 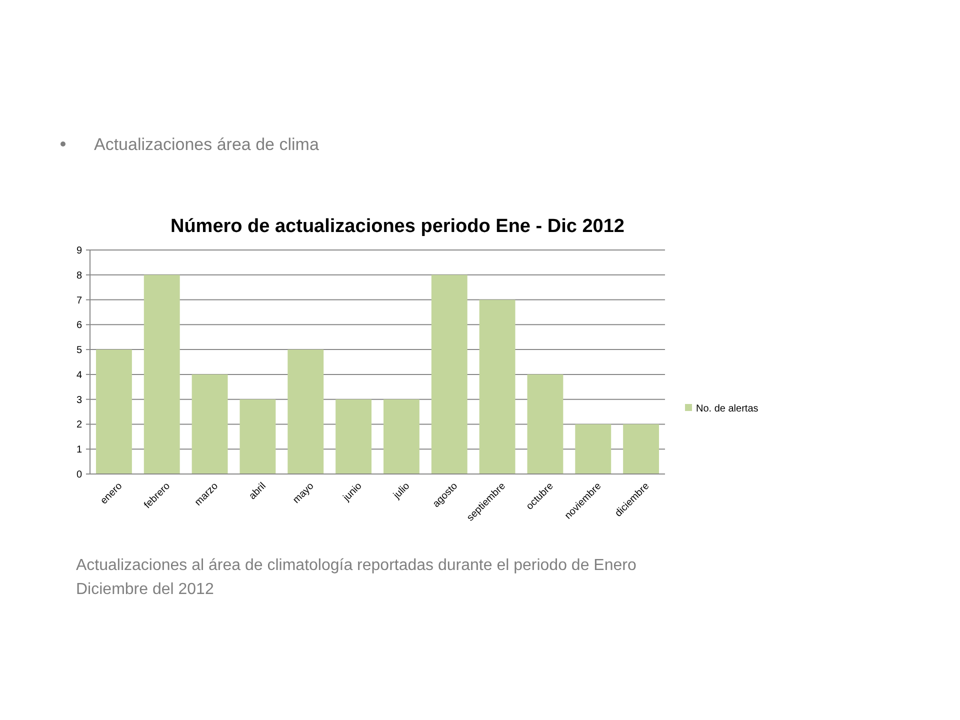 What do you see at coordinates (79, 450) in the screenshot?
I see `y-tick-label: 1` at bounding box center [79, 450].